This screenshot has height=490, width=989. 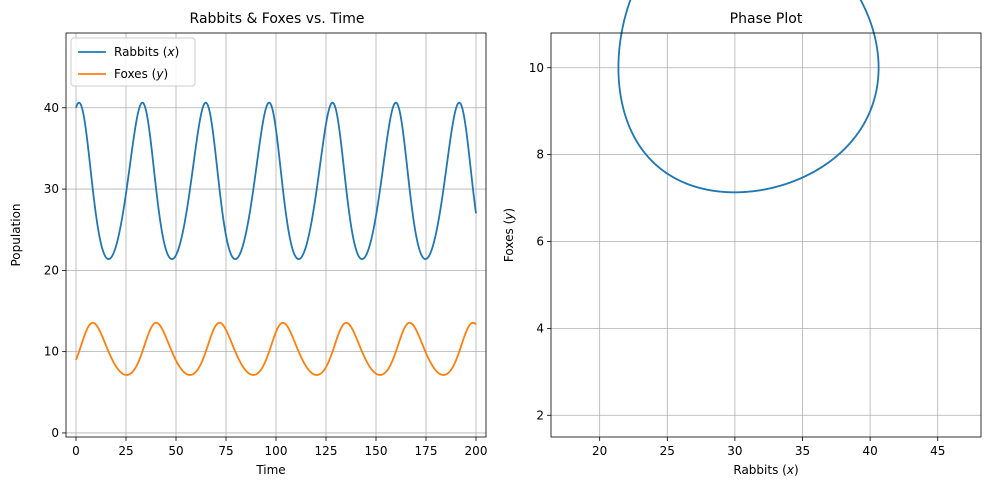 I want to click on phase-plot-x-tick-label: 30, so click(x=734, y=451).